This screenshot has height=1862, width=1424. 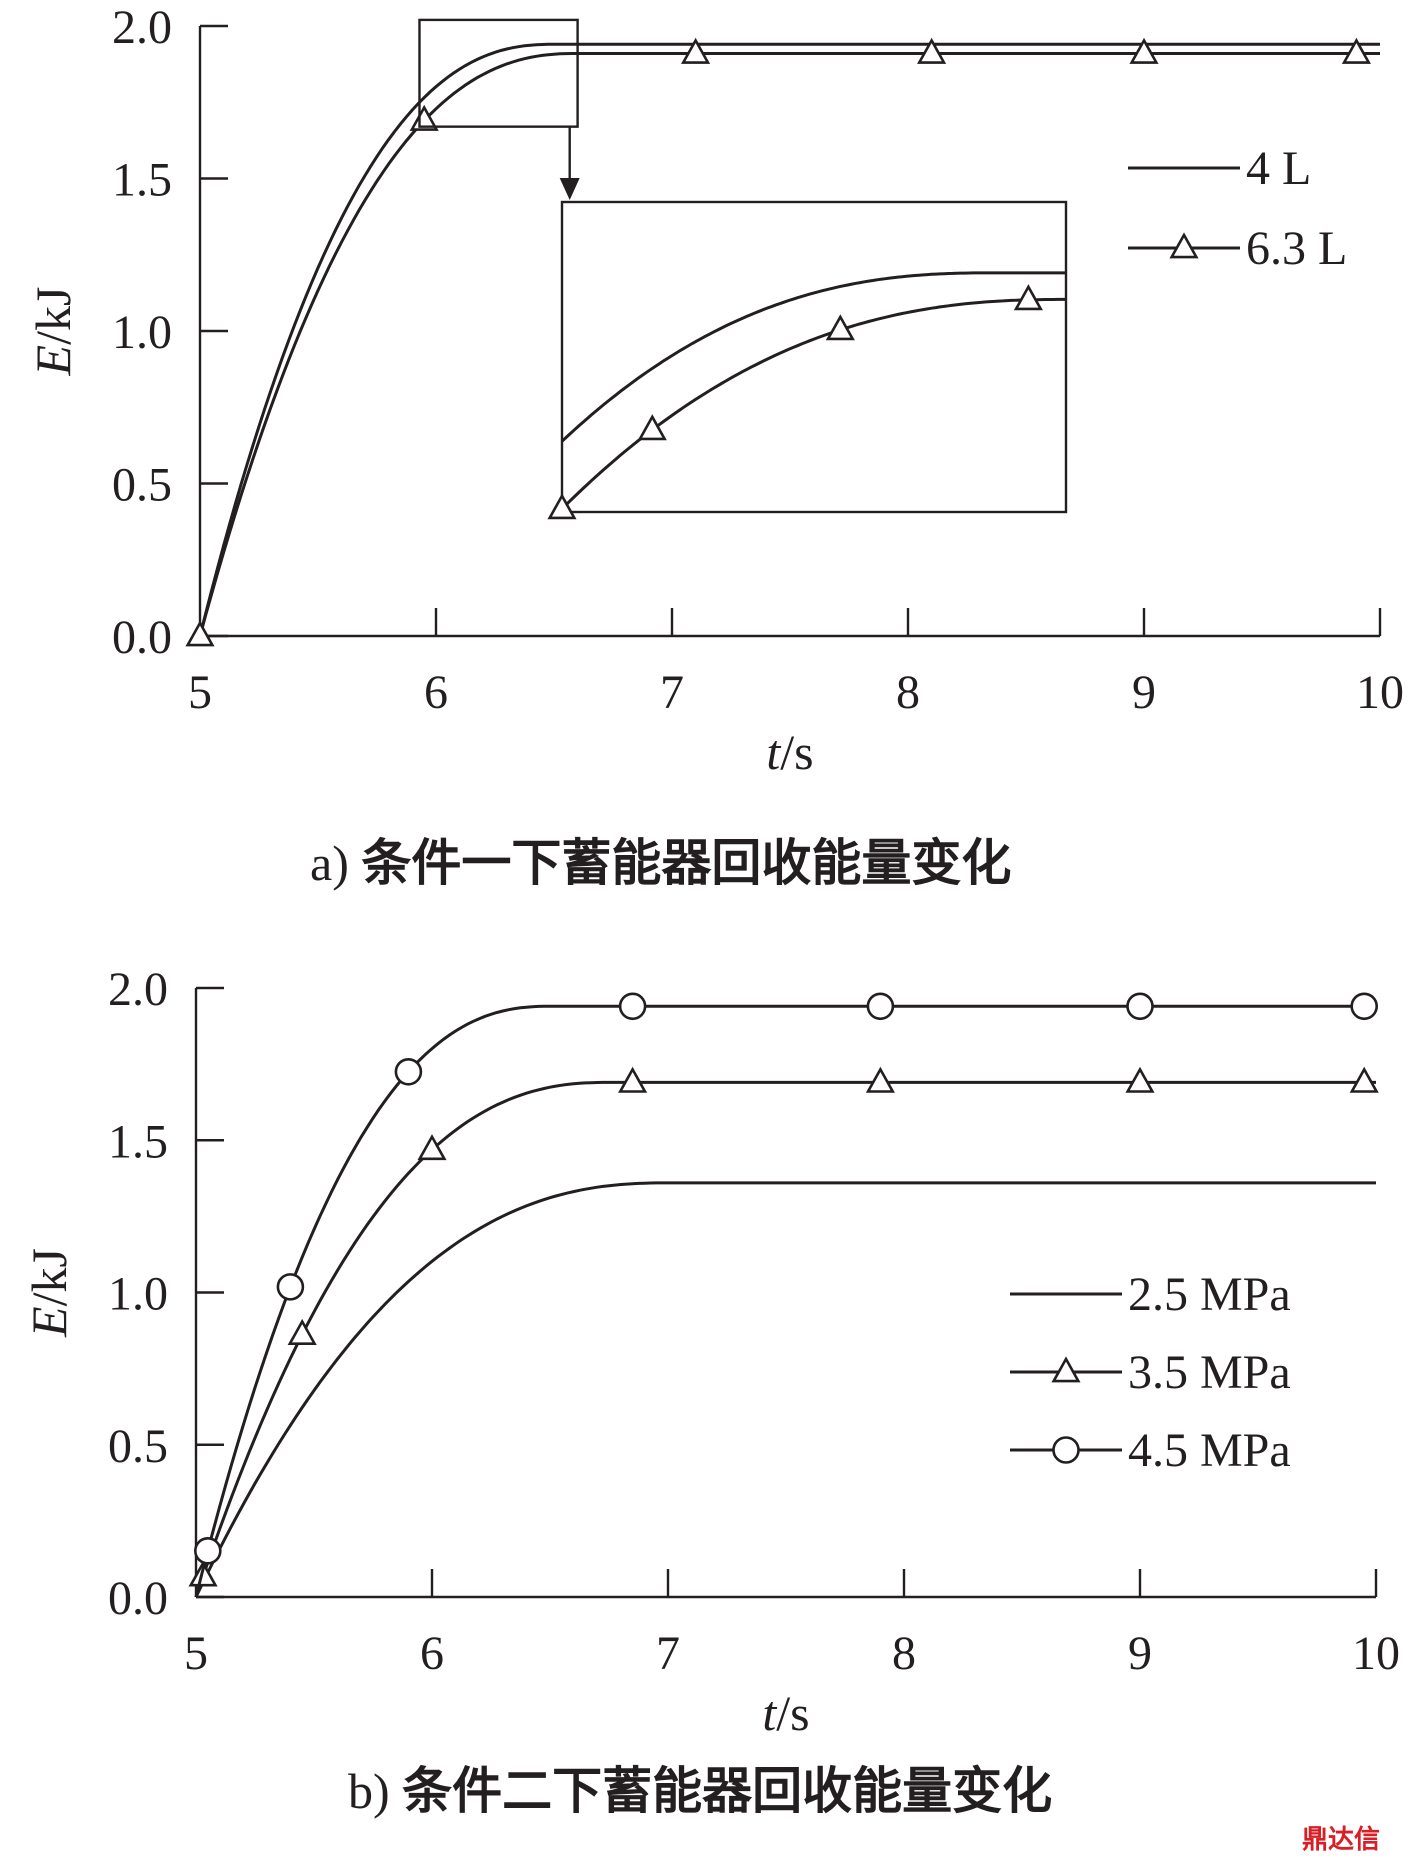 What do you see at coordinates (1209, 1294) in the screenshot?
I see `legend-label: 2.5 MPa` at bounding box center [1209, 1294].